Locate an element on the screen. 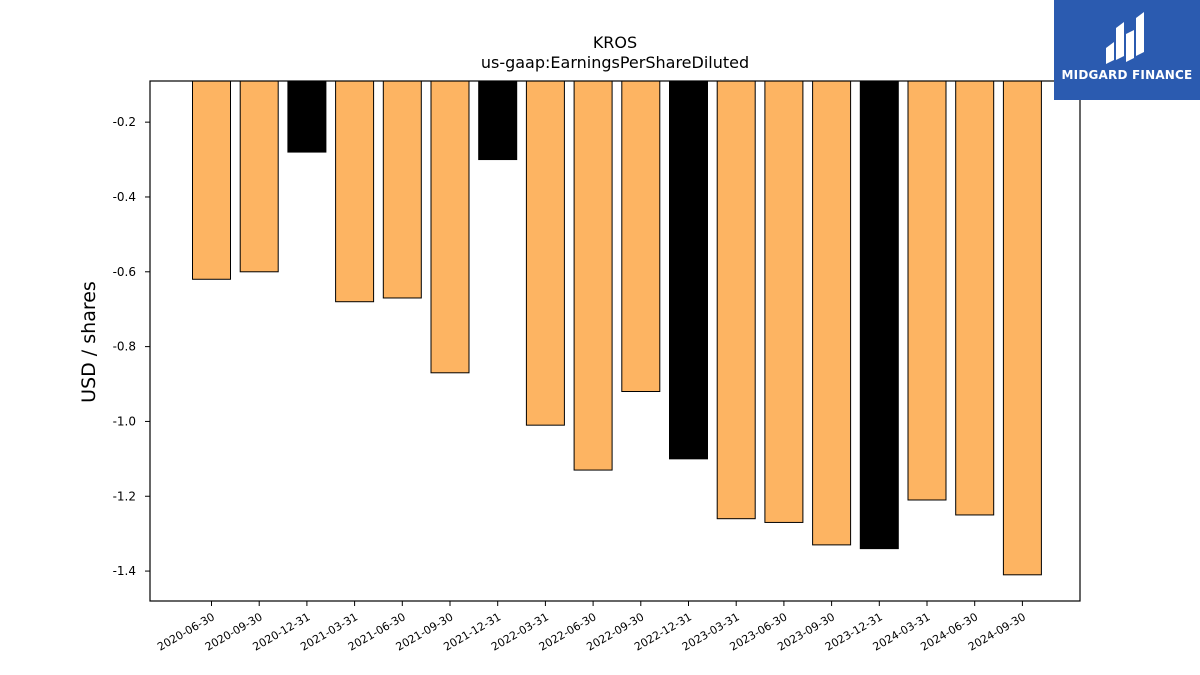 The image size is (1200, 675). y-tick-label: -1.2 is located at coordinates (124, 496).